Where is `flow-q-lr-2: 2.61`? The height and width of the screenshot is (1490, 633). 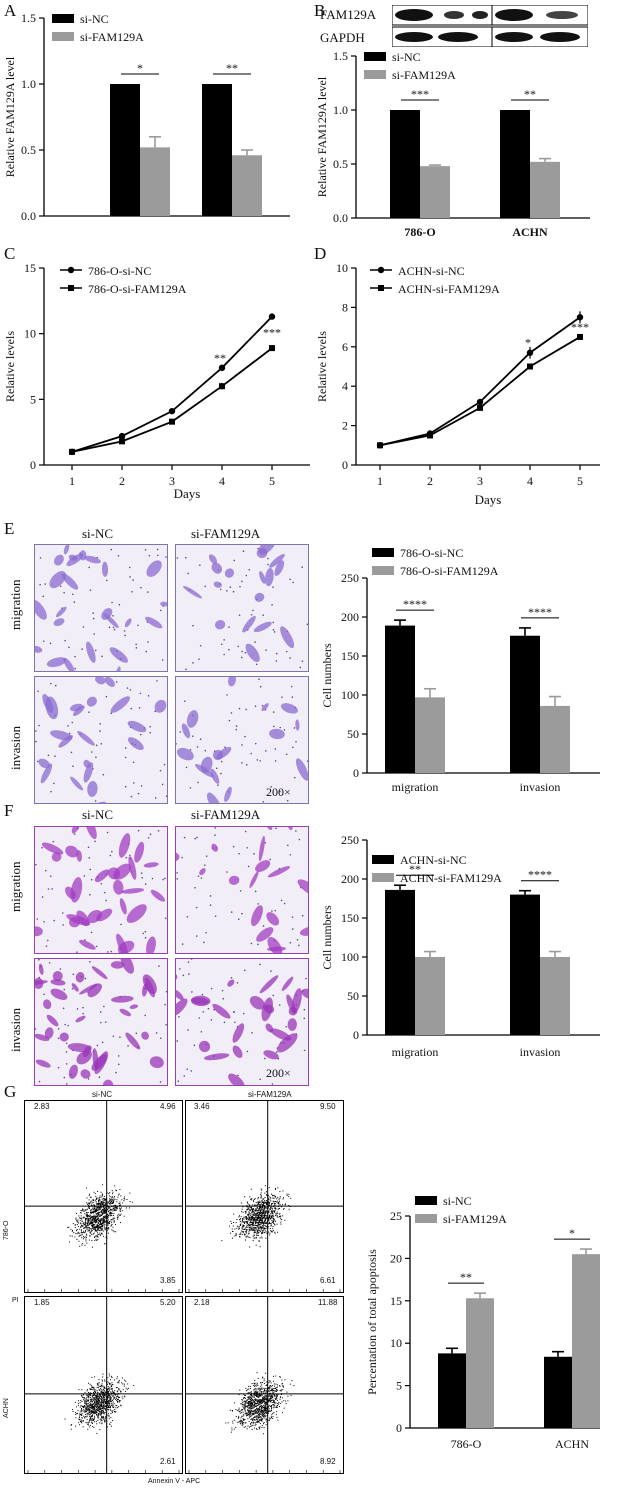
flow-q-lr-2: 2.61 is located at coordinates (168, 1461).